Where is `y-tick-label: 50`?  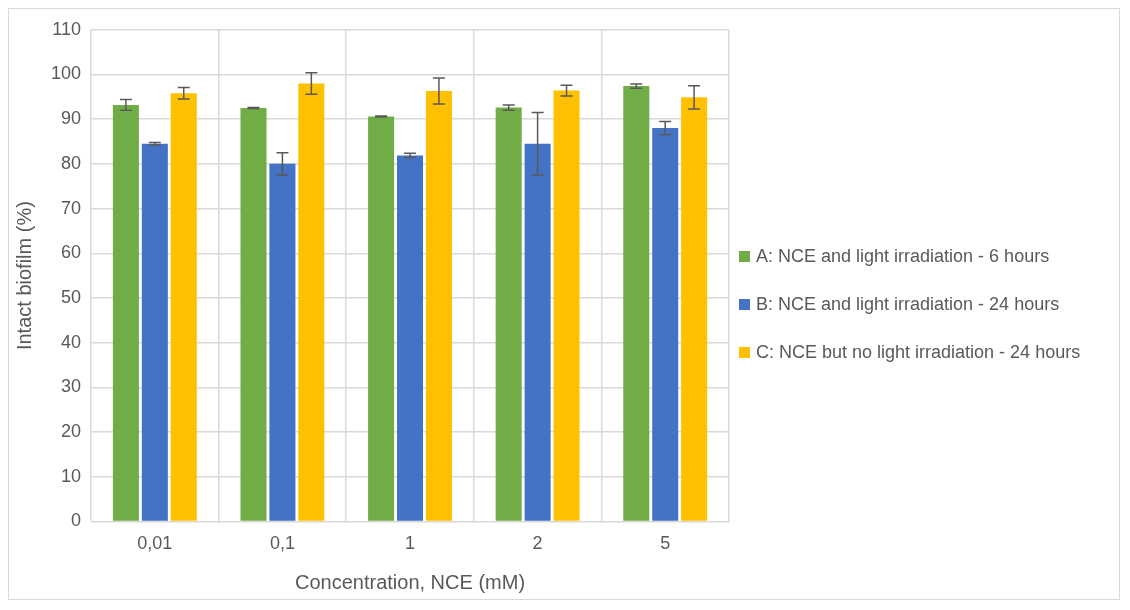
y-tick-label: 50 is located at coordinates (71, 296).